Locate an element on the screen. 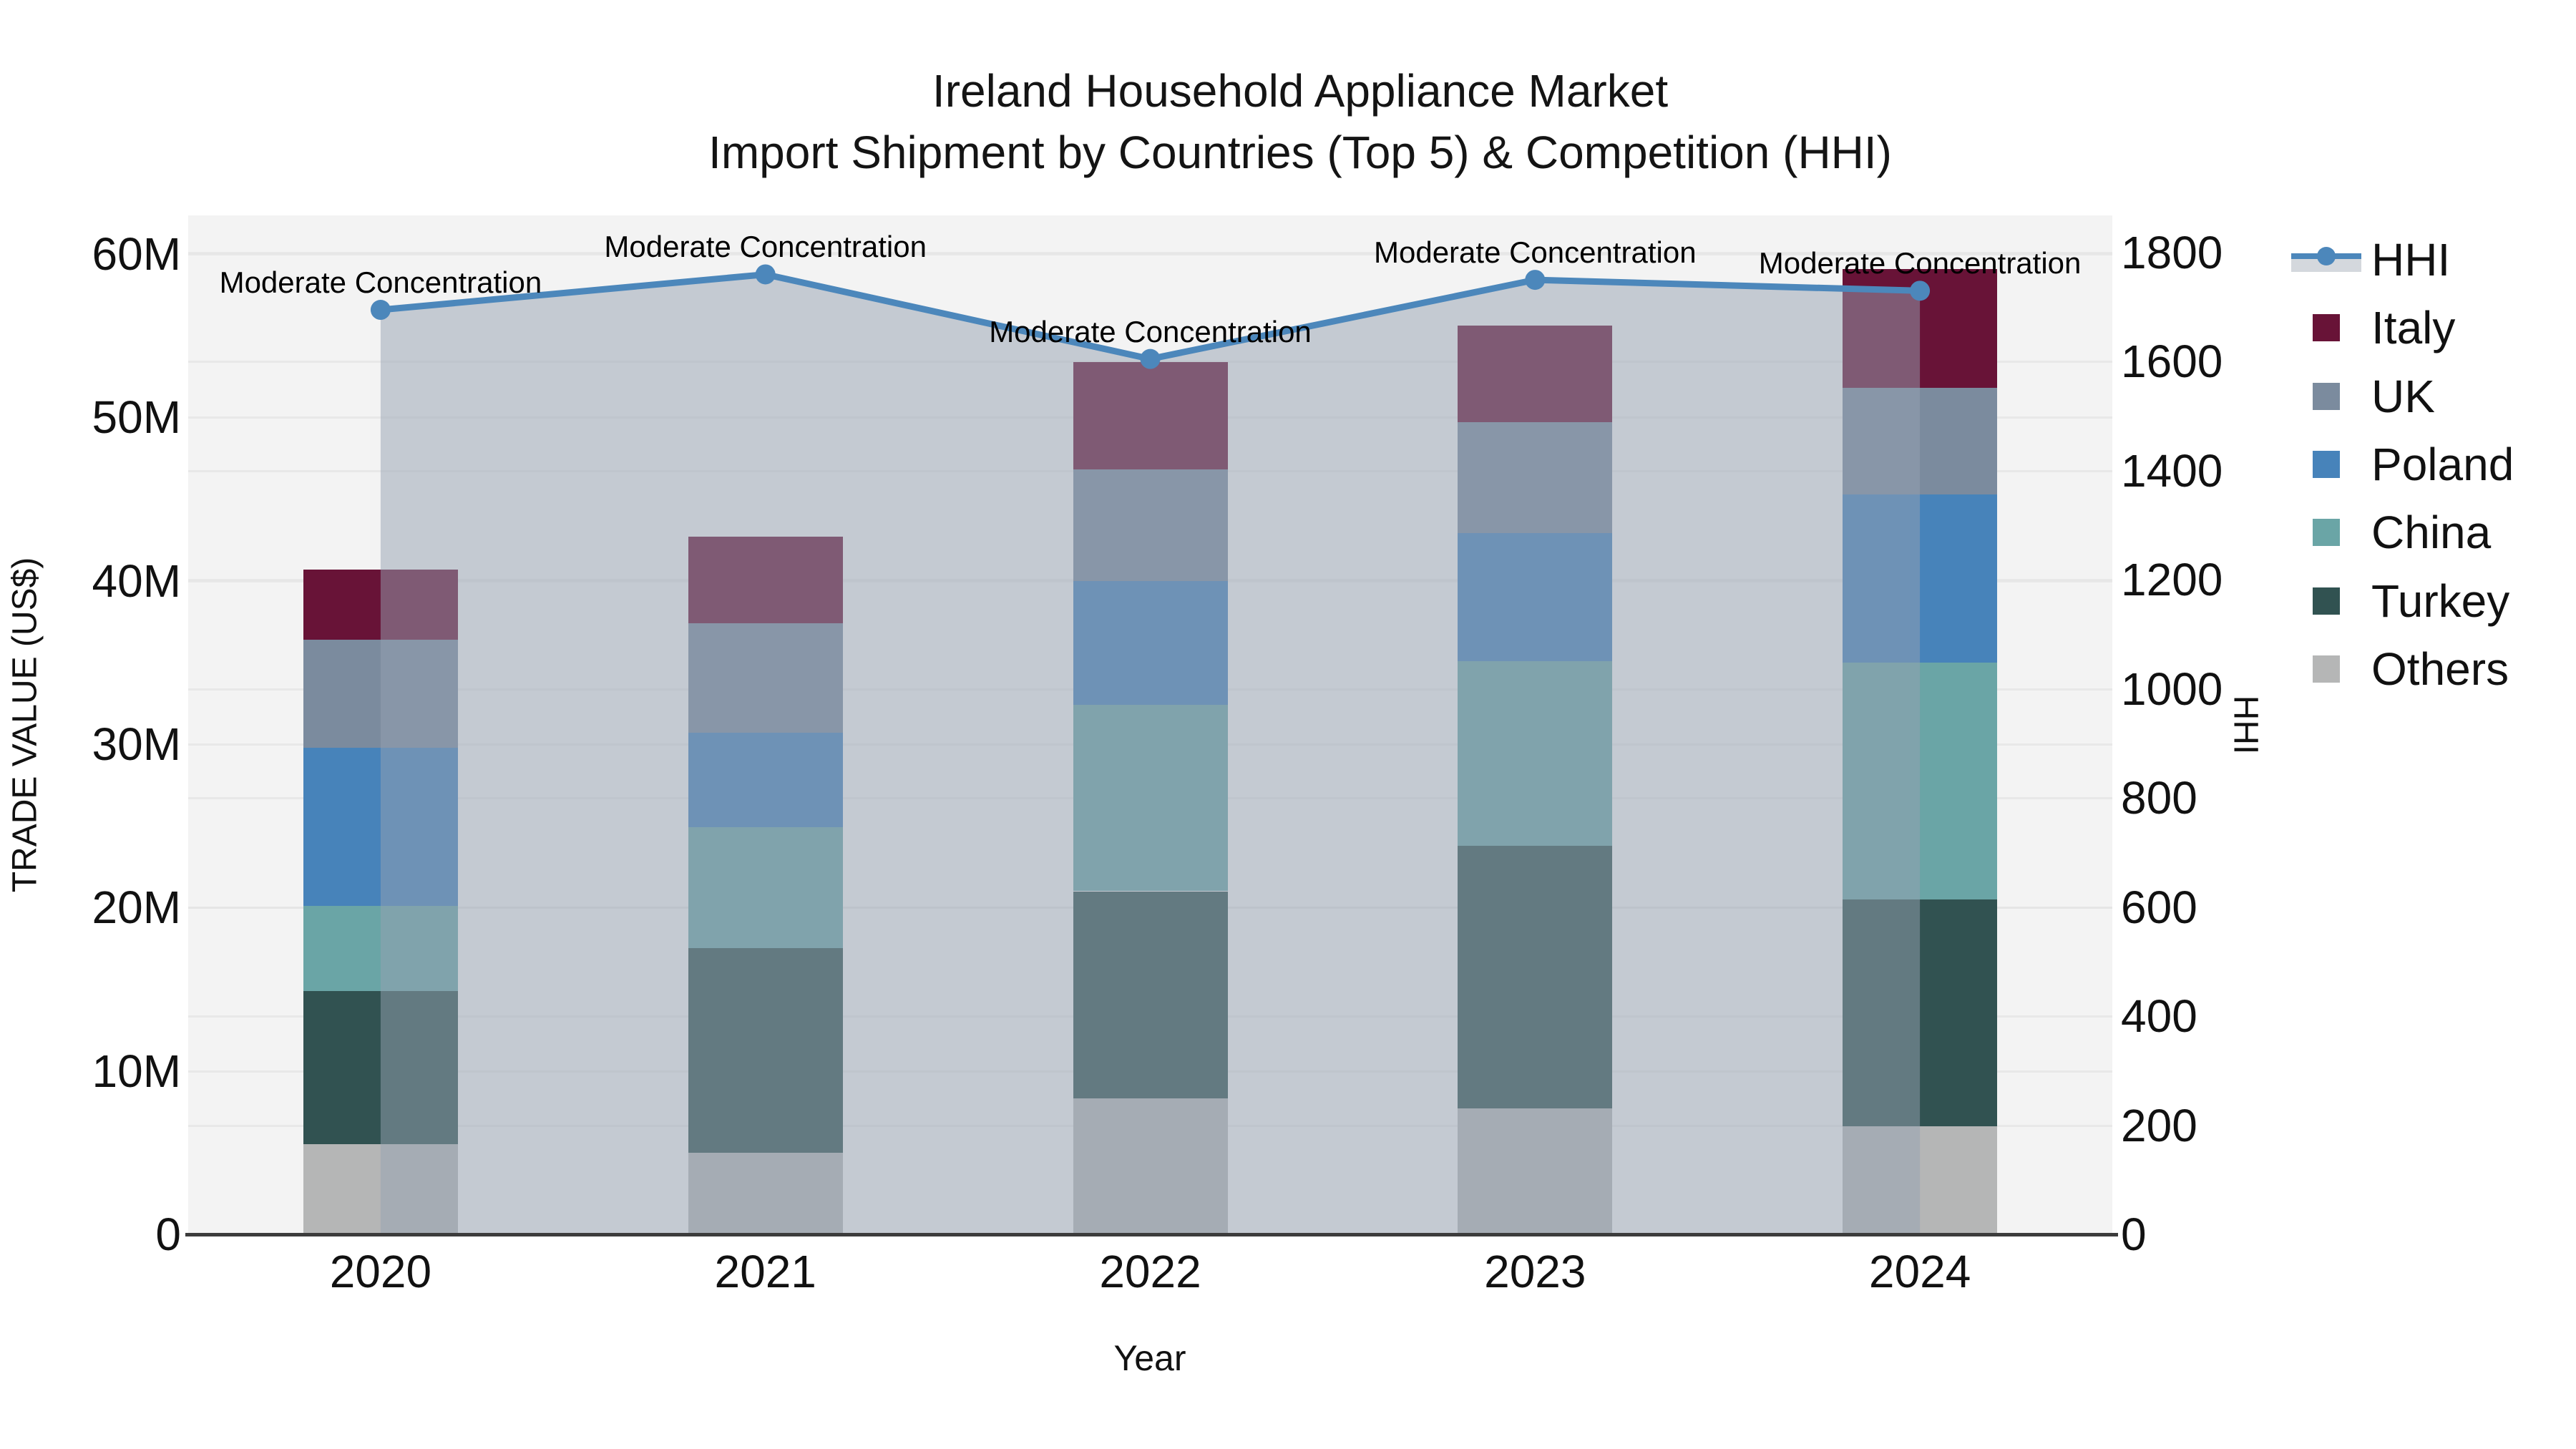  hhi-marker-2021: HHI 2021: 1760 is located at coordinates (765, 274).